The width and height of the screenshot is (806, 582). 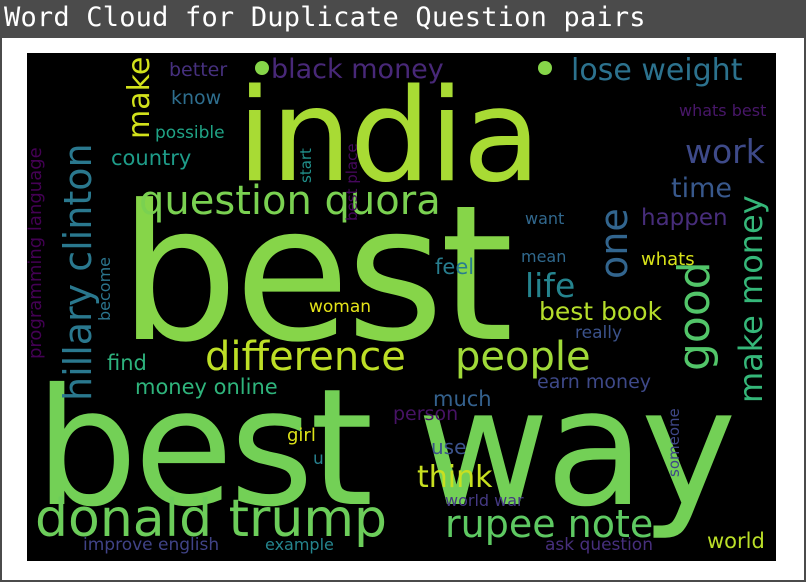 What do you see at coordinates (206, 387) in the screenshot?
I see `word-money-online: money online` at bounding box center [206, 387].